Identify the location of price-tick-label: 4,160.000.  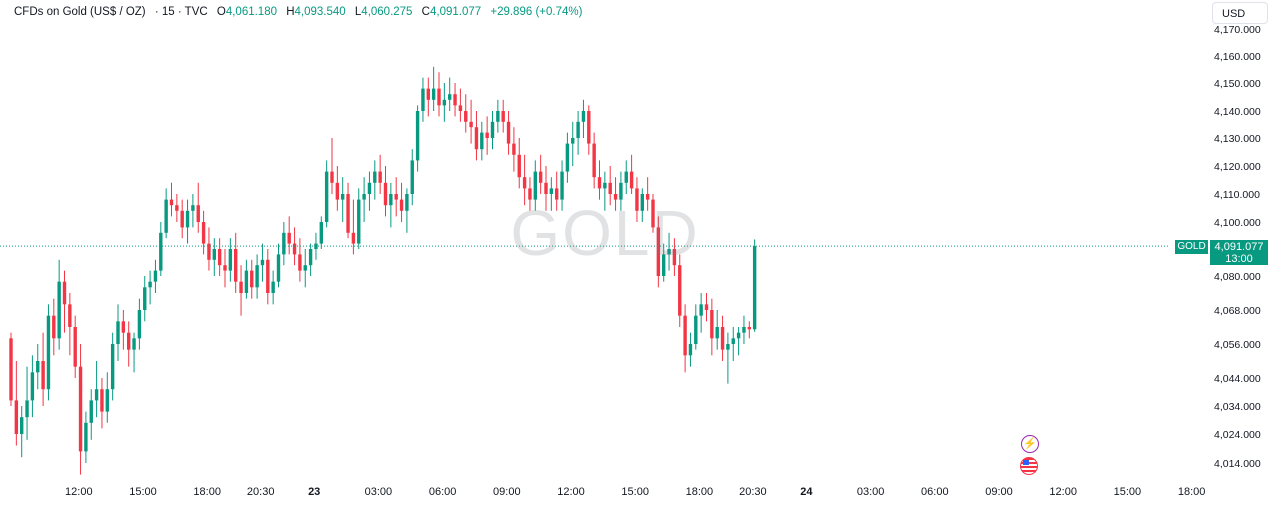
(1237, 57).